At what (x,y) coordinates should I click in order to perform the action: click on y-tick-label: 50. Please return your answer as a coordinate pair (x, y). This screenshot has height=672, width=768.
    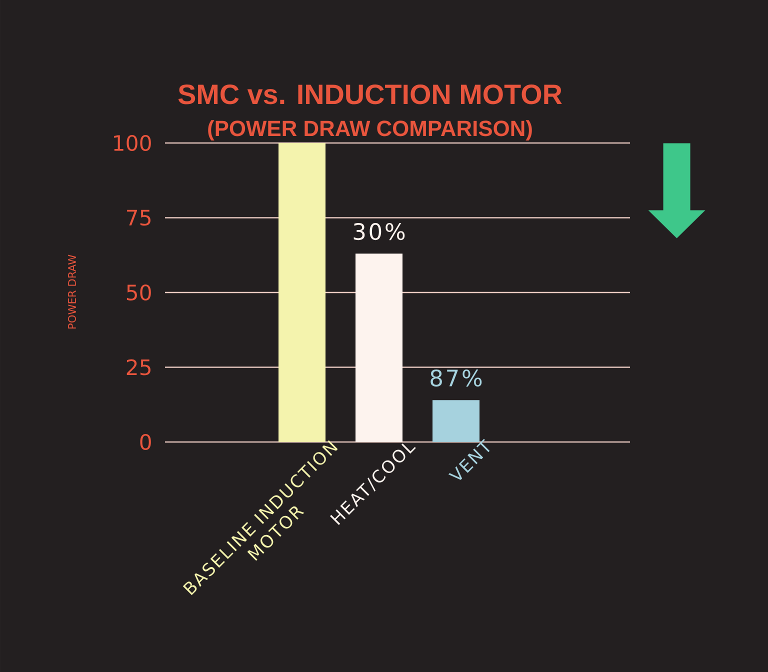
    Looking at the image, I should click on (138, 292).